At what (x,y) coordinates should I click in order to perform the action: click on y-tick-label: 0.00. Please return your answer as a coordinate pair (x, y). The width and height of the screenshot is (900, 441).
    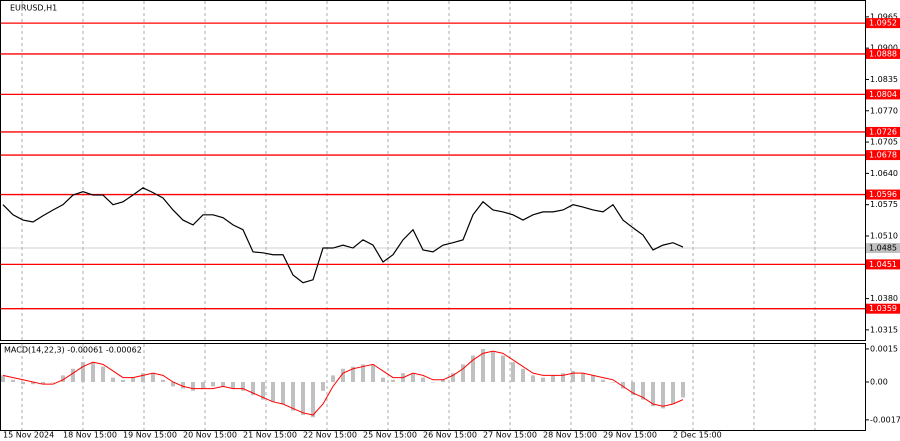
    Looking at the image, I should click on (879, 381).